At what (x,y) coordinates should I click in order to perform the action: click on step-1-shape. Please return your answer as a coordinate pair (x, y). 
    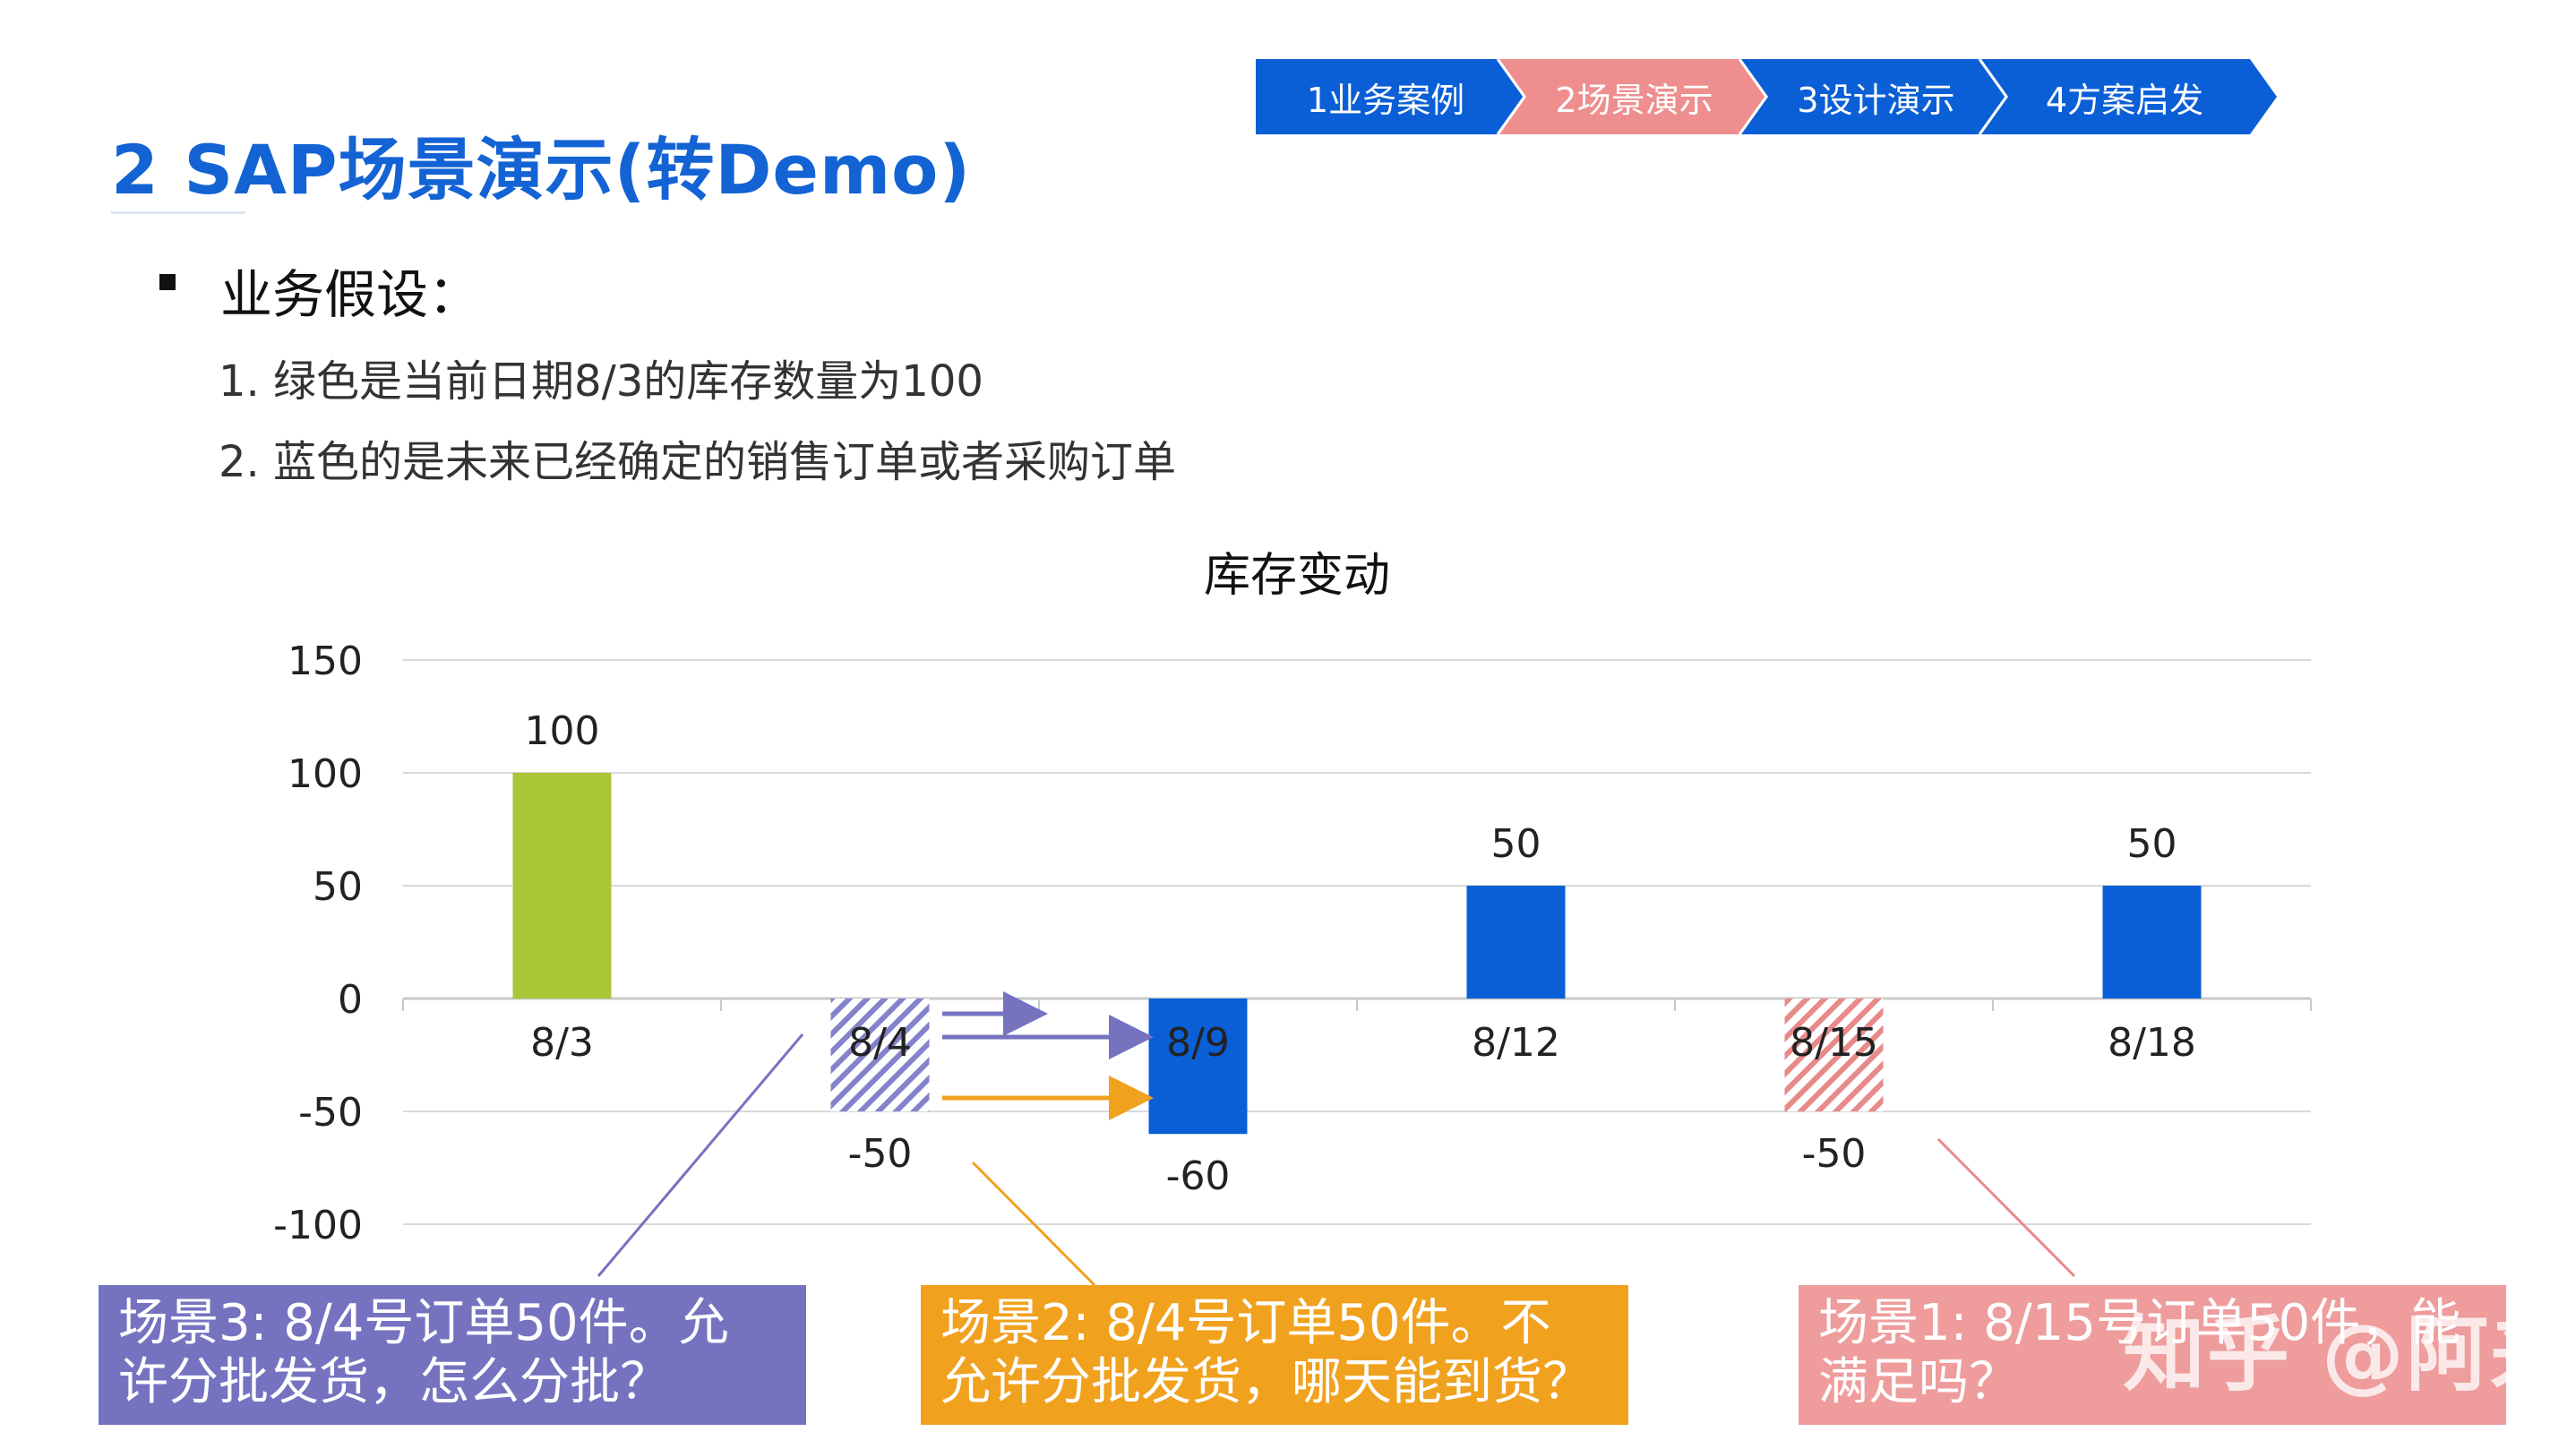
    Looking at the image, I should click on (1390, 96).